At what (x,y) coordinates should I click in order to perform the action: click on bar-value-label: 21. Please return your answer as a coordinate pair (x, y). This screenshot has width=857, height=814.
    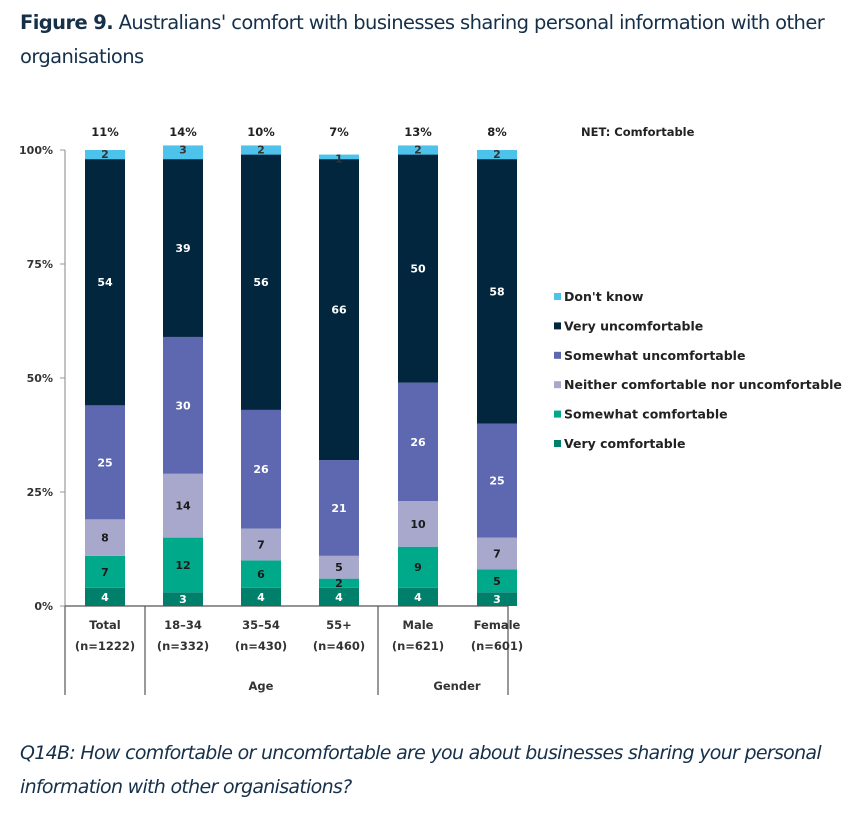
    Looking at the image, I should click on (338, 508).